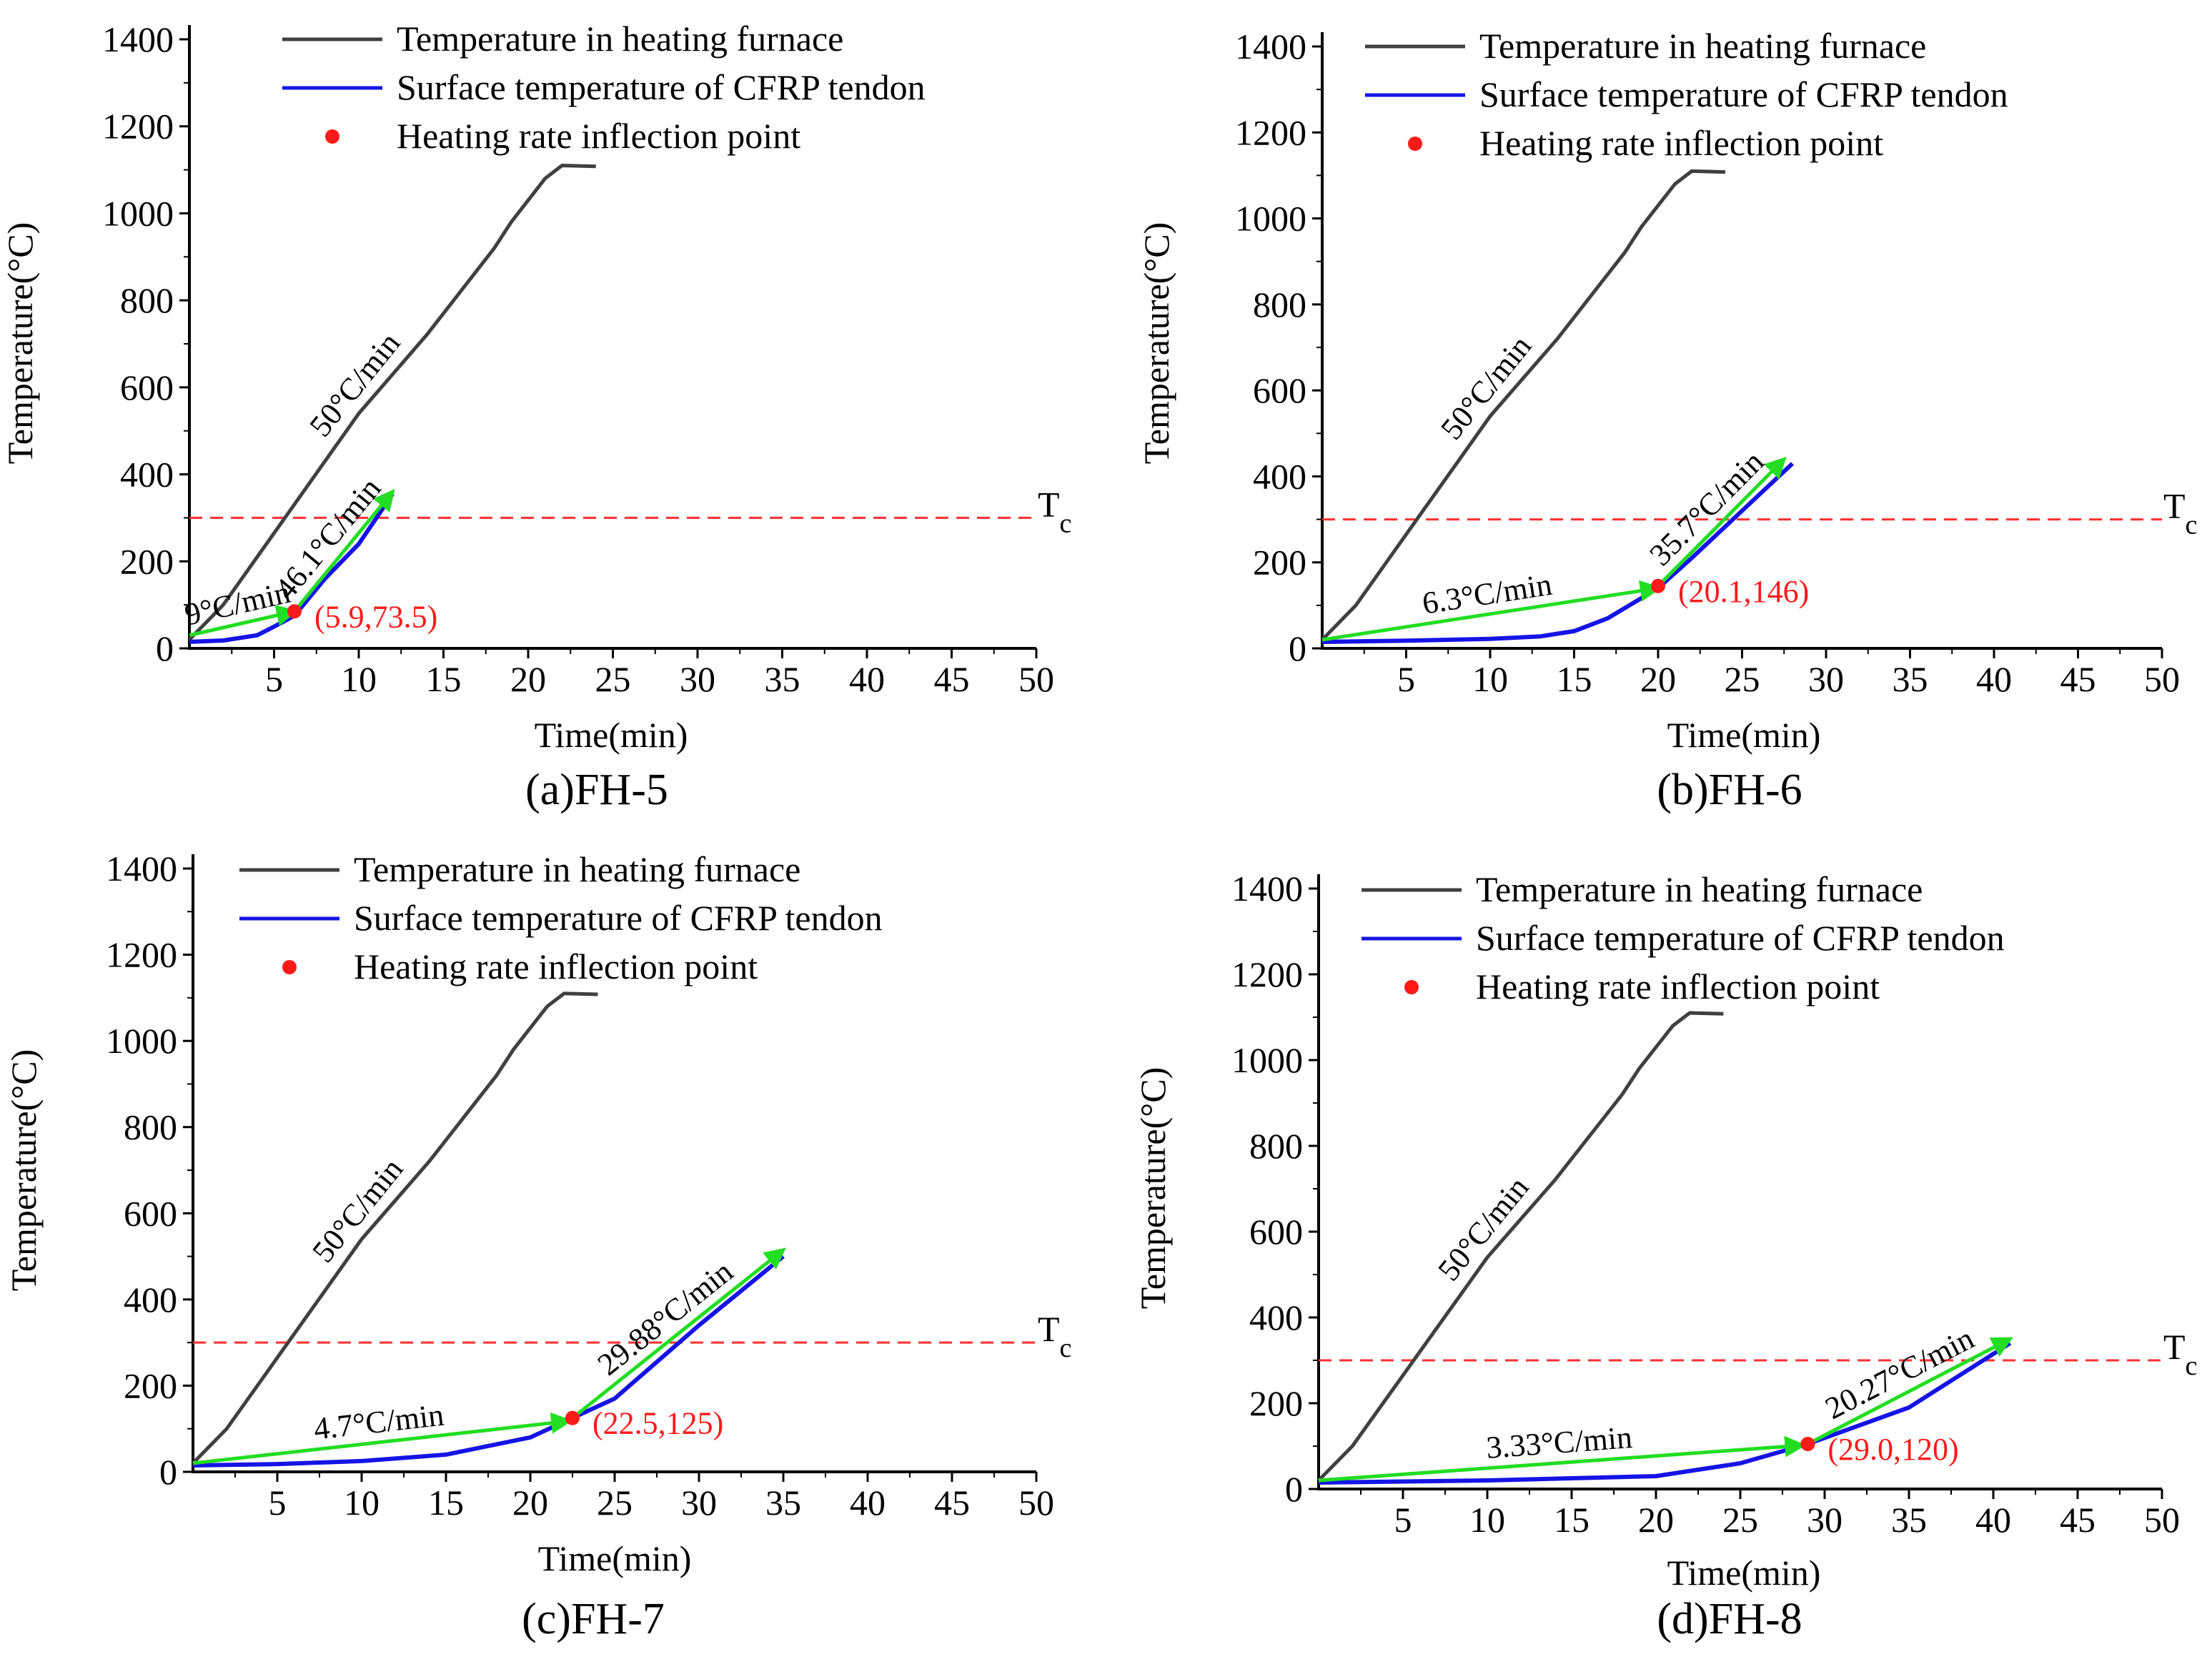 This screenshot has height=1672, width=2212. I want to click on rate-label: 46.1°C/min, so click(328, 538).